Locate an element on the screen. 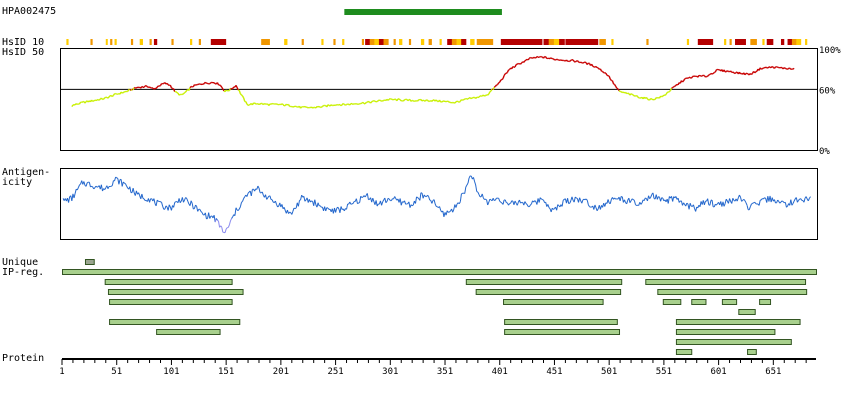 The image size is (850, 400). unique-label: Unique is located at coordinates (20, 262).